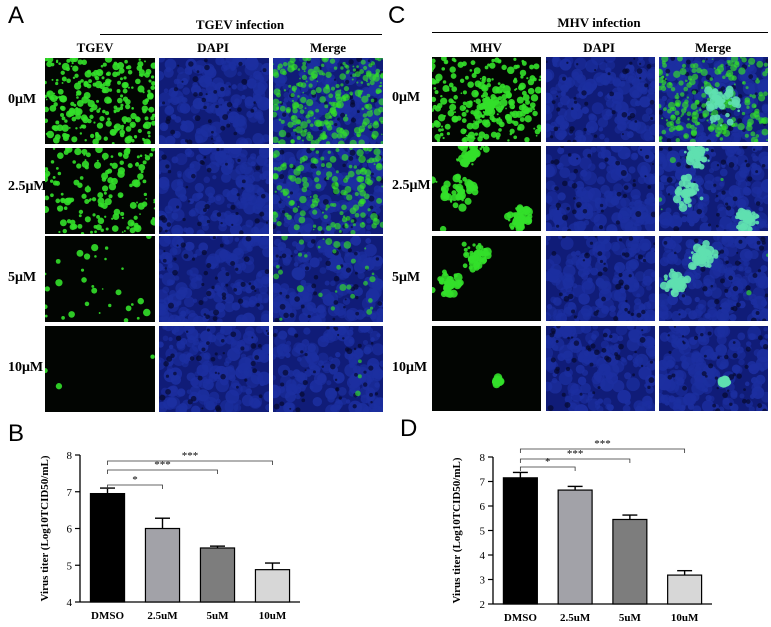 Image resolution: width=771 pixels, height=627 pixels. What do you see at coordinates (70, 530) in the screenshot?
I see `chart-b-ytick-label-2: 6` at bounding box center [70, 530].